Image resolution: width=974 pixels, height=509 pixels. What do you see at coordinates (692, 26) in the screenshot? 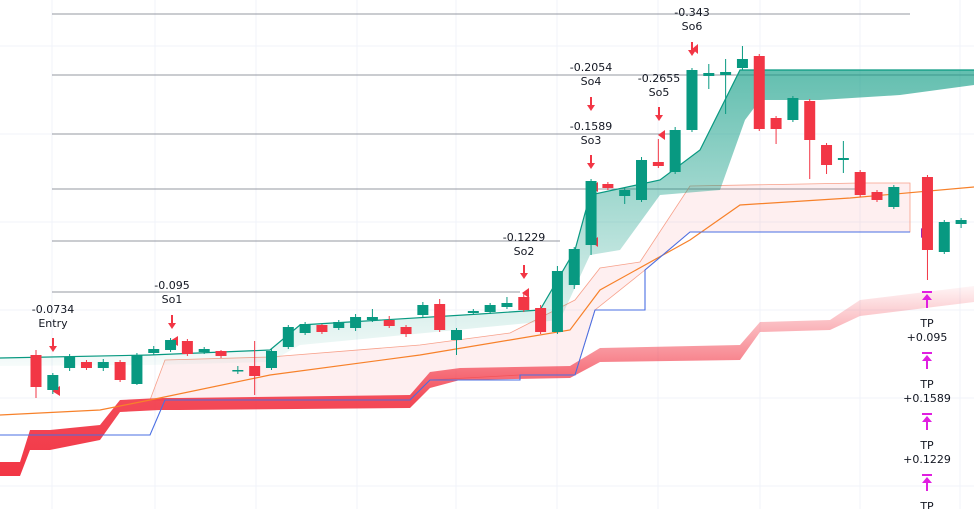
I see `annotation-label: So6` at bounding box center [692, 26].